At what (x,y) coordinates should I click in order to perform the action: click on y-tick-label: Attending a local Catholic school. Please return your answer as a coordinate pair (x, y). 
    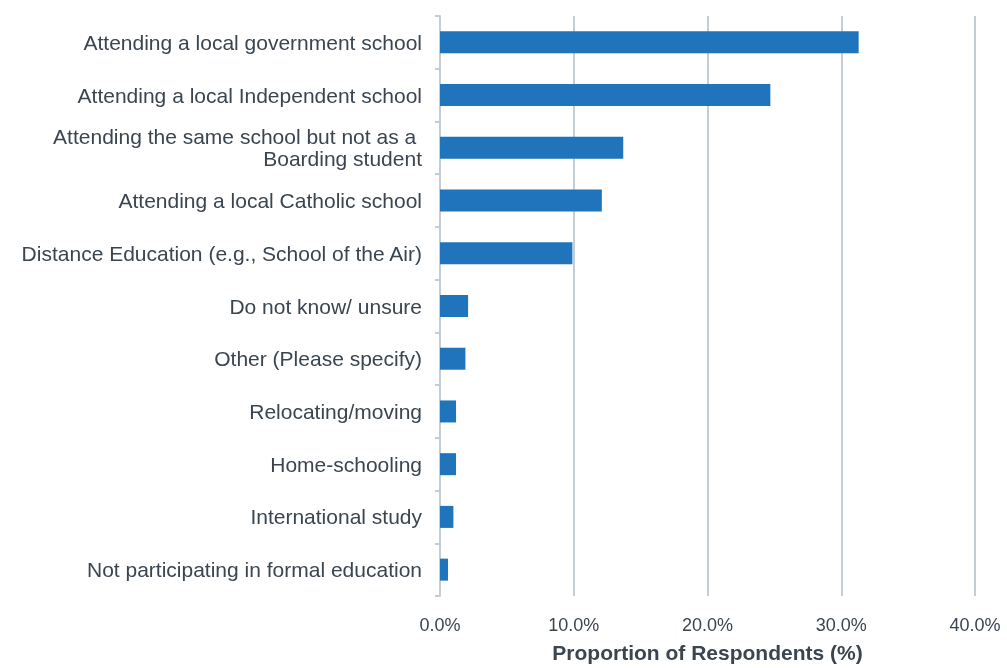
    Looking at the image, I should click on (270, 201).